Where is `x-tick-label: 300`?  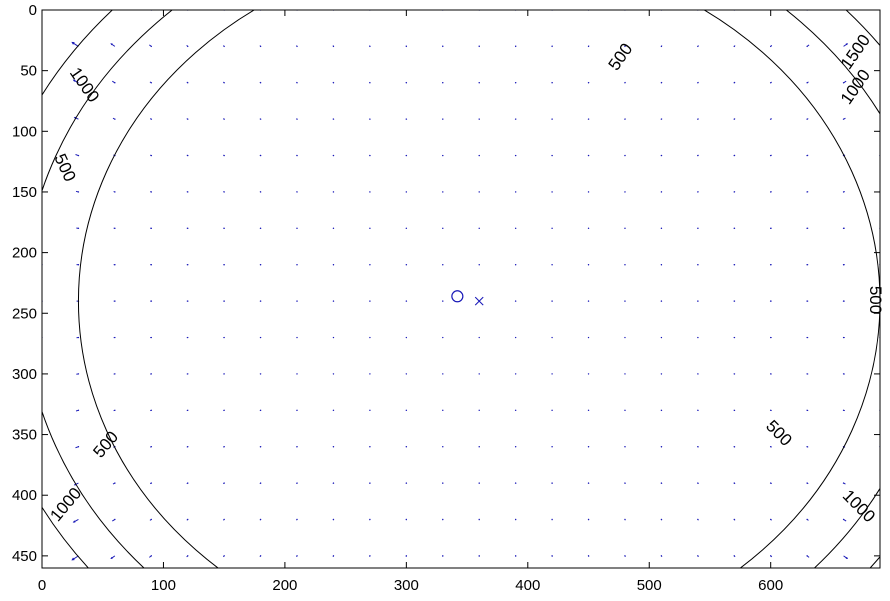
x-tick-label: 300 is located at coordinates (406, 585).